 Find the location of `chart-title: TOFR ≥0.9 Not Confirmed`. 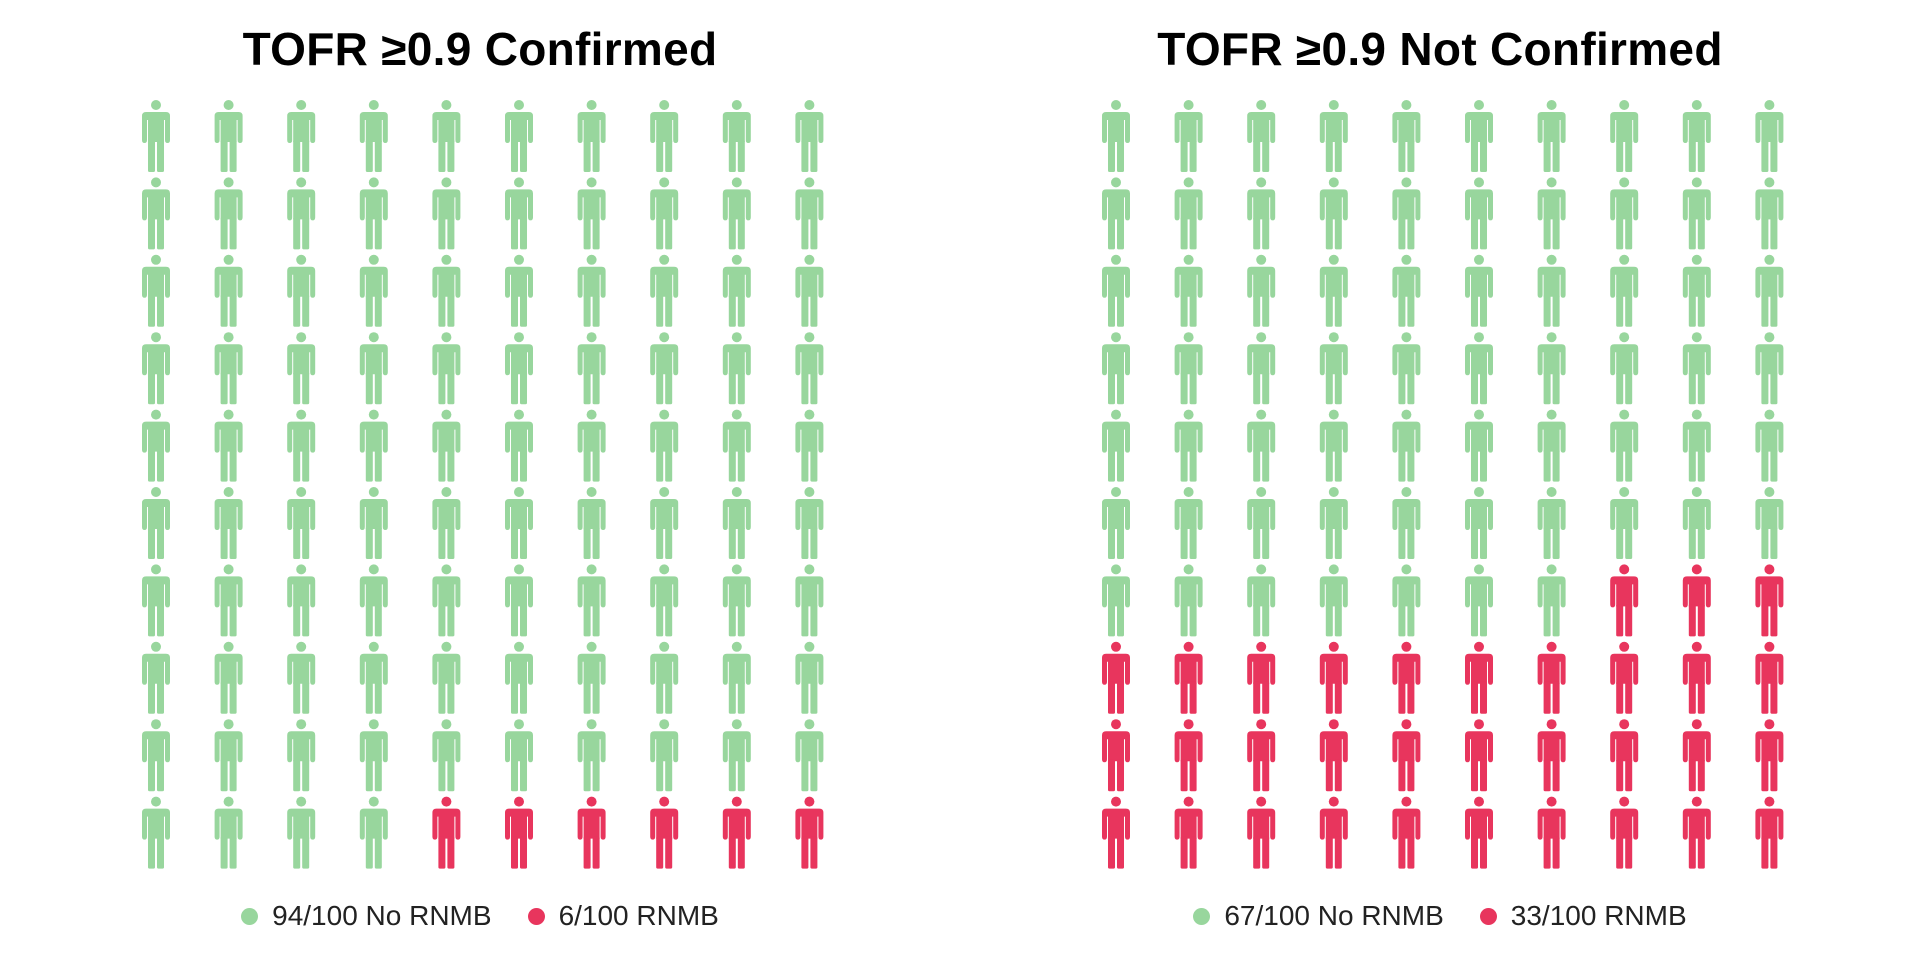

chart-title: TOFR ≥0.9 Not Confirmed is located at coordinates (1440, 49).